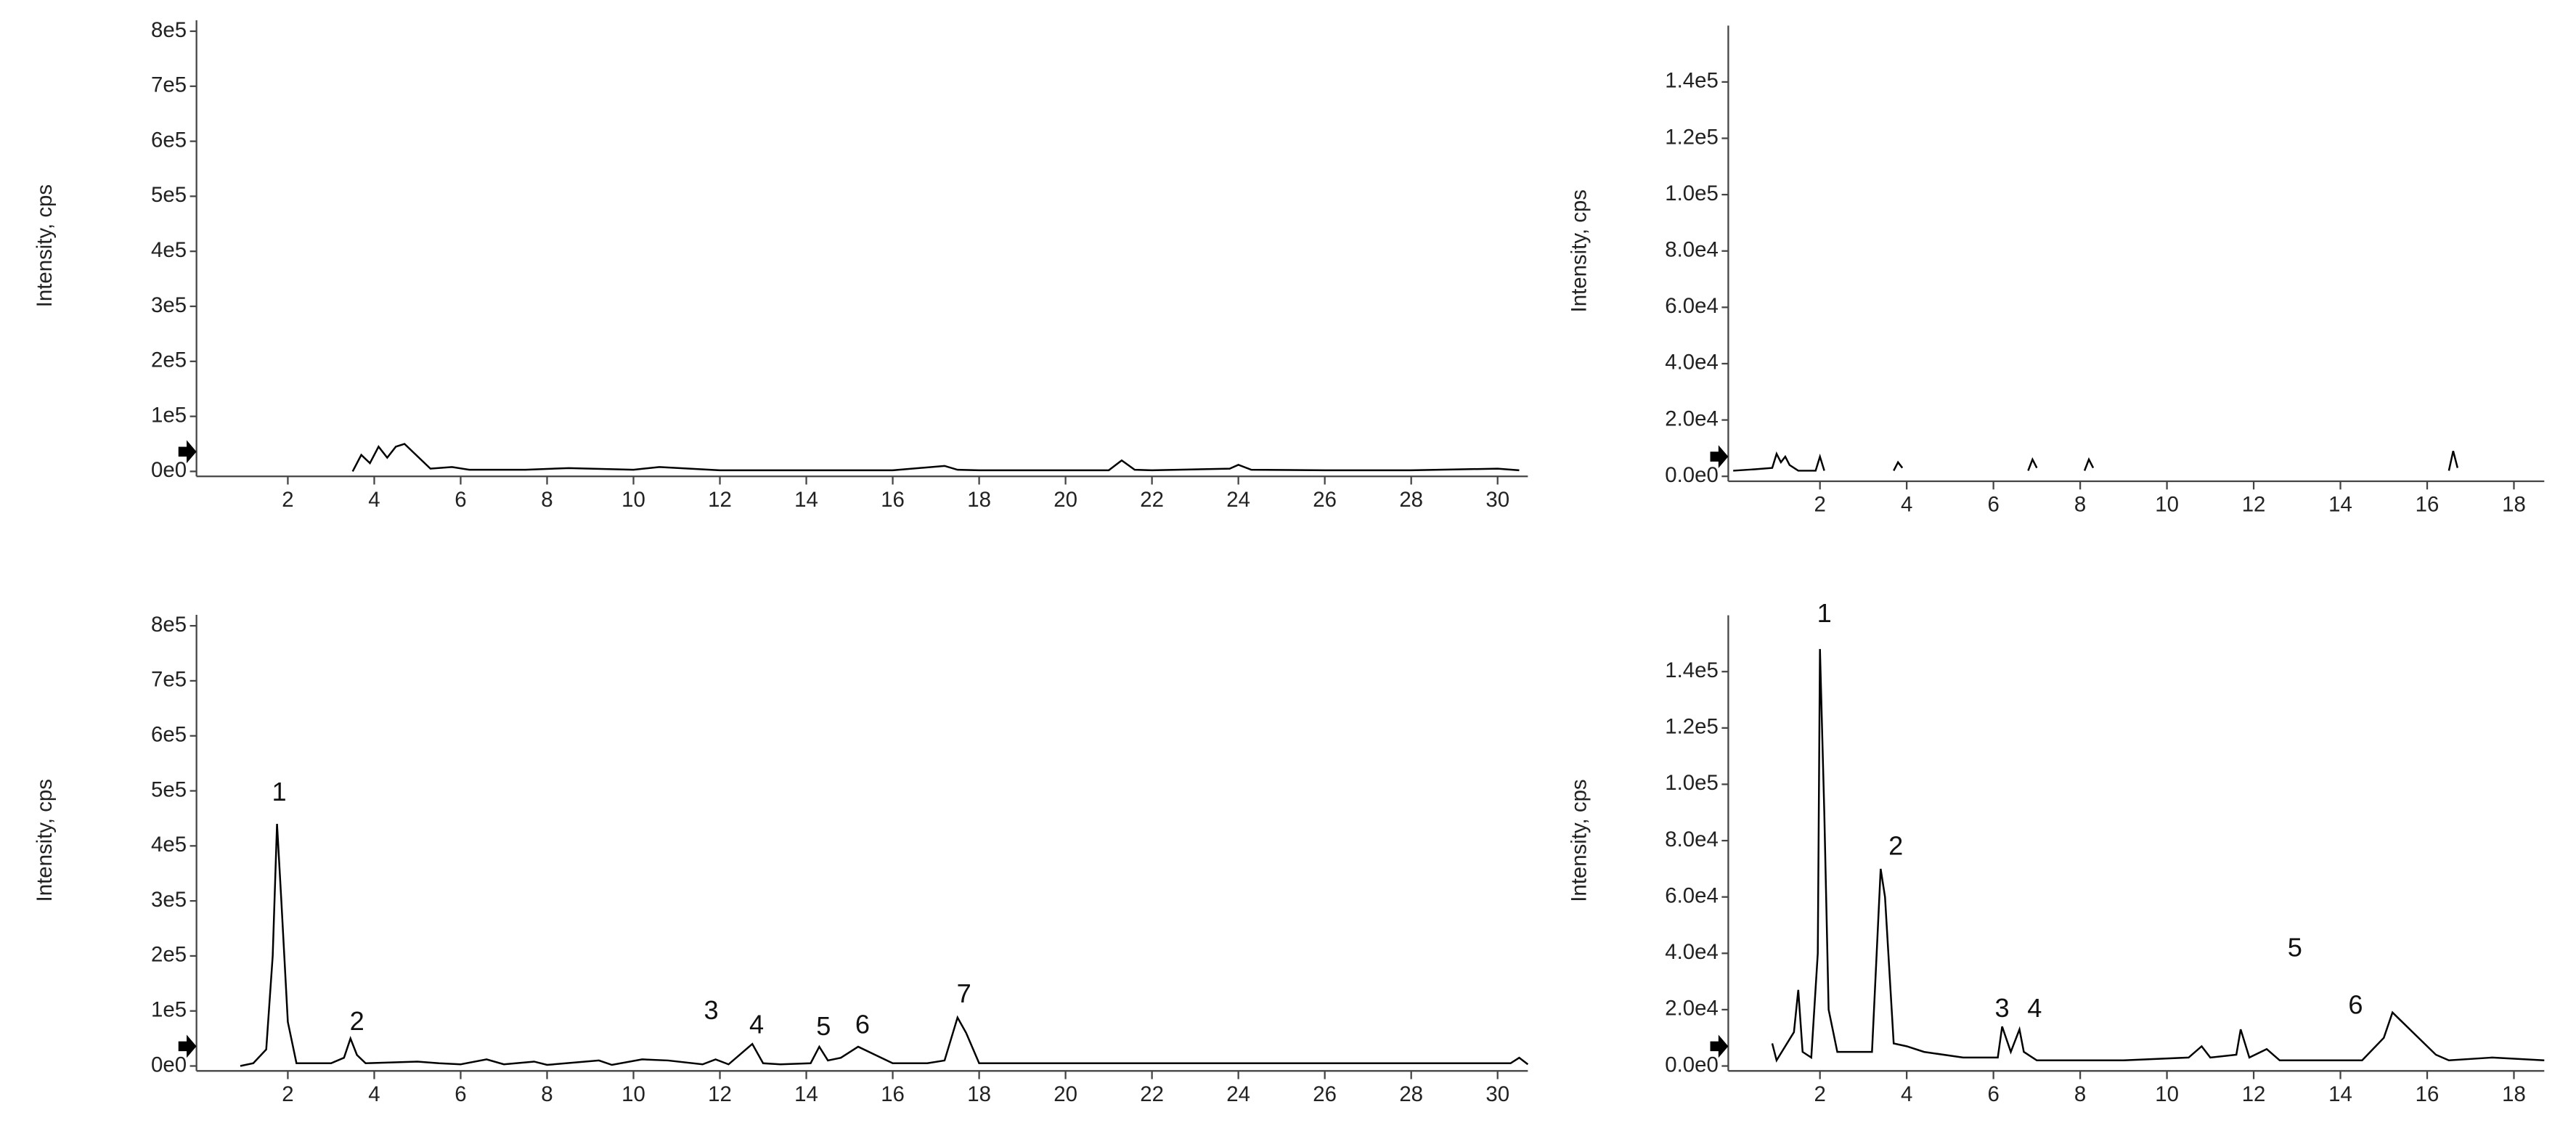 The image size is (2576, 1144). Describe the element at coordinates (1238, 1094) in the screenshot. I see `x-tick-label: 24` at that location.